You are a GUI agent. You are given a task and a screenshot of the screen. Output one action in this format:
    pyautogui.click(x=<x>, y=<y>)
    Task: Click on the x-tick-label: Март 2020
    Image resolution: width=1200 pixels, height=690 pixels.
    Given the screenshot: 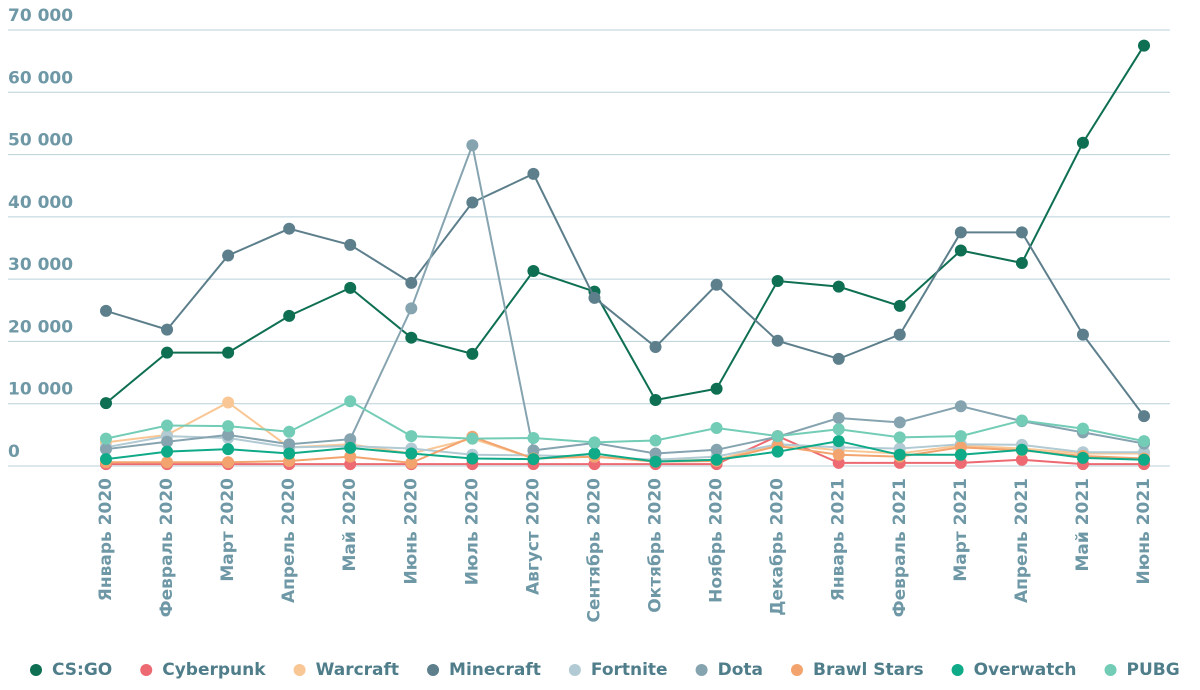 What is the action you would take?
    pyautogui.click(x=228, y=530)
    